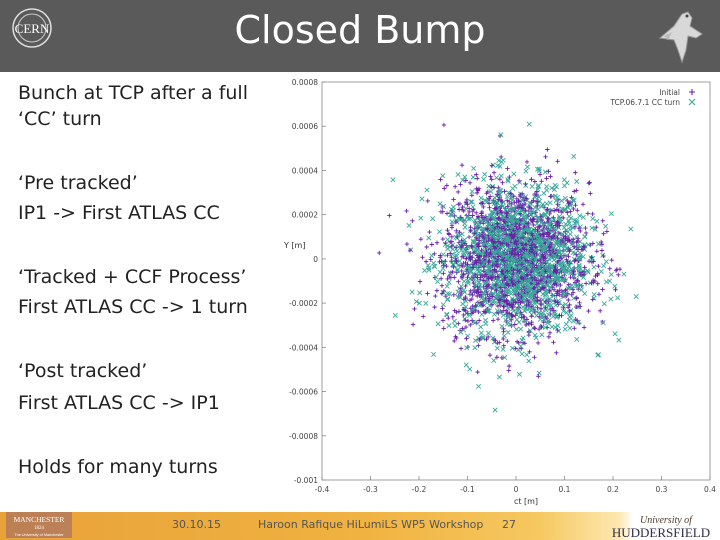 Image resolution: width=720 pixels, height=540 pixels. Describe the element at coordinates (39, 528) in the screenshot. I see `manchester-logo-year: 1824` at that location.